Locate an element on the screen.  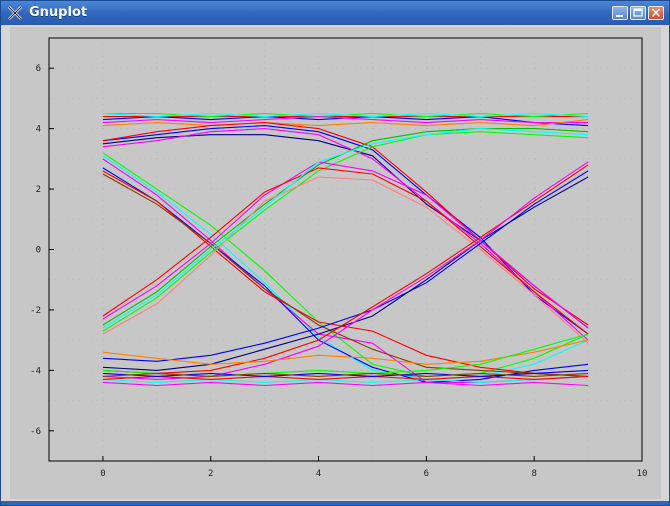
maximize-icon is located at coordinates (638, 12).